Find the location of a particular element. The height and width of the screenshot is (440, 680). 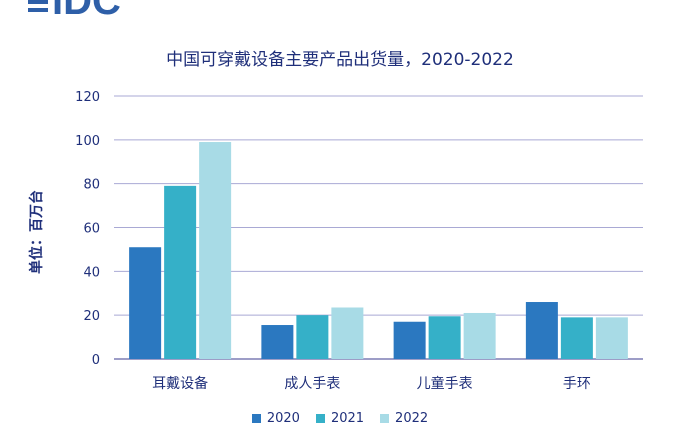

y-tick-label: 20 is located at coordinates (91, 316).